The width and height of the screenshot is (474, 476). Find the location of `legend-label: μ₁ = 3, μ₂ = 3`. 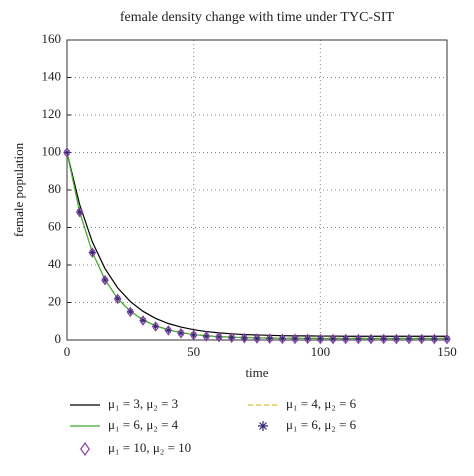

legend-label: μ₁ = 3, μ₂ = 3 is located at coordinates (143, 403).